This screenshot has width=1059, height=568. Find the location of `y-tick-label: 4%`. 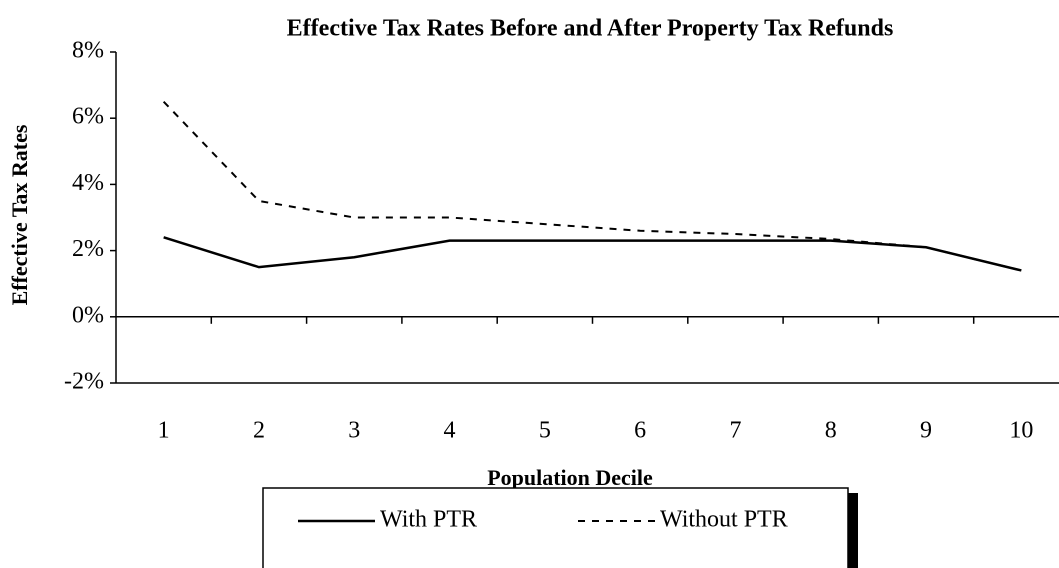

y-tick-label: 4% is located at coordinates (88, 183).